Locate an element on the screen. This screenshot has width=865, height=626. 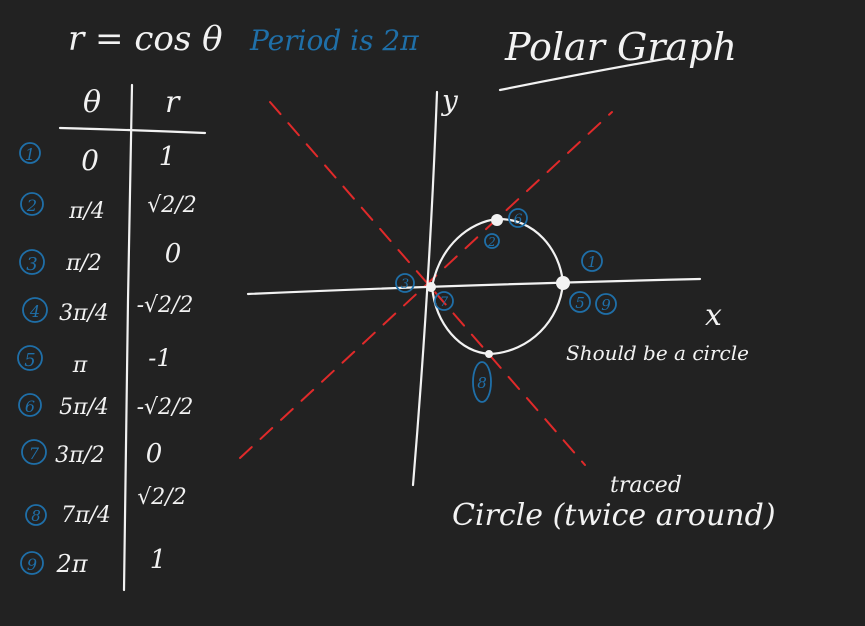
step-number: 6 is located at coordinates (30, 406).